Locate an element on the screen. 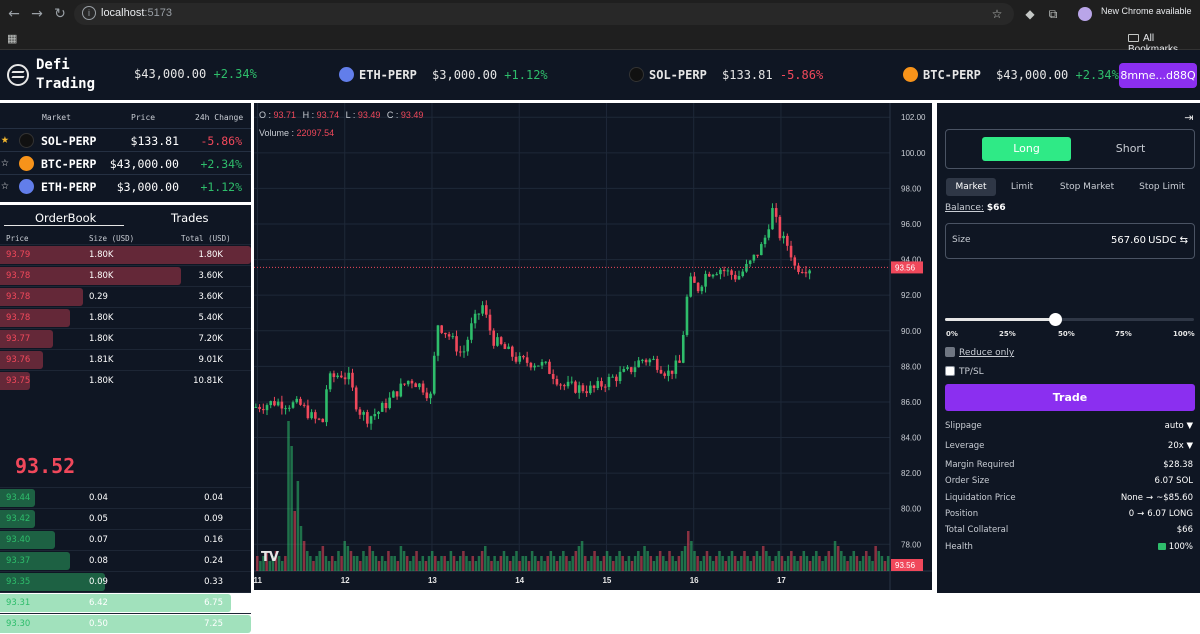 The image size is (1200, 634). ticker-item: ETH-PERP $3,000.00 +1.12% is located at coordinates (443, 75).